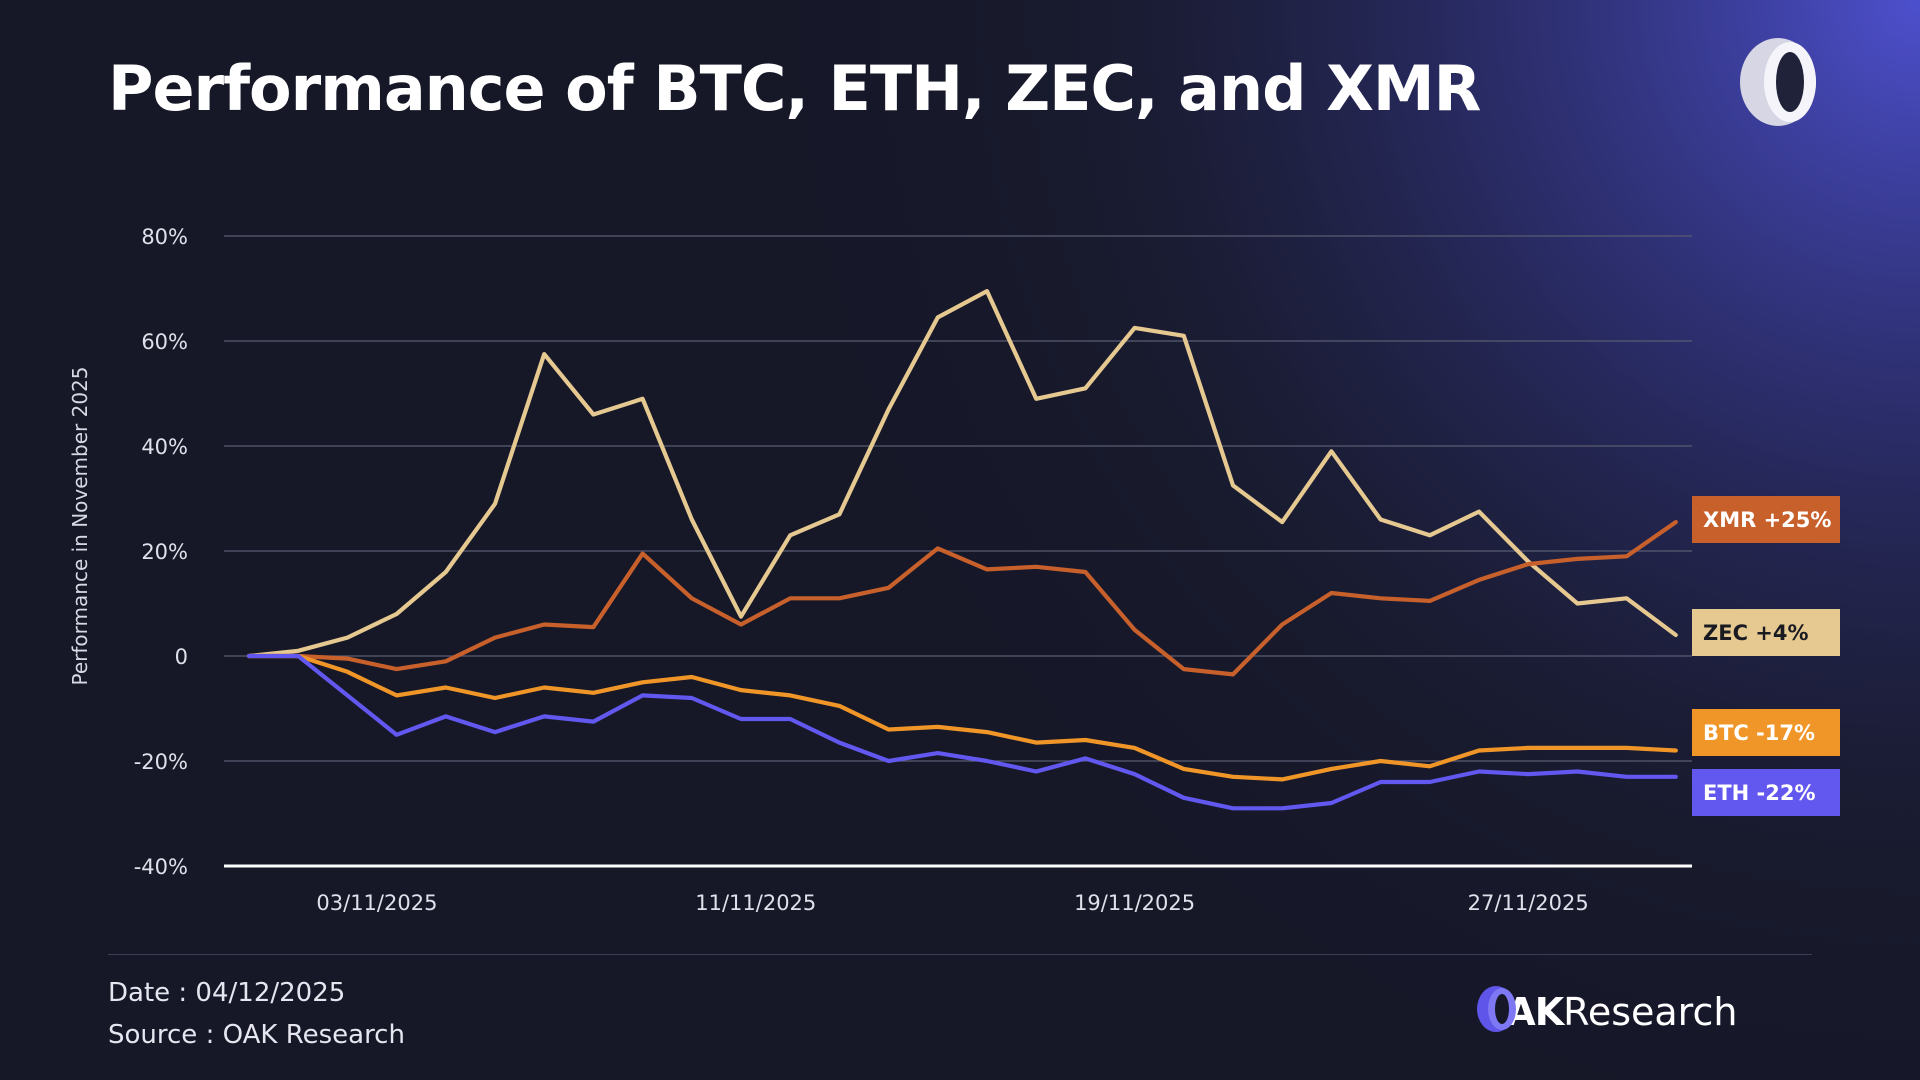 The width and height of the screenshot is (1920, 1080). What do you see at coordinates (1528, 903) in the screenshot?
I see `x-tick-label: 27/11/2025` at bounding box center [1528, 903].